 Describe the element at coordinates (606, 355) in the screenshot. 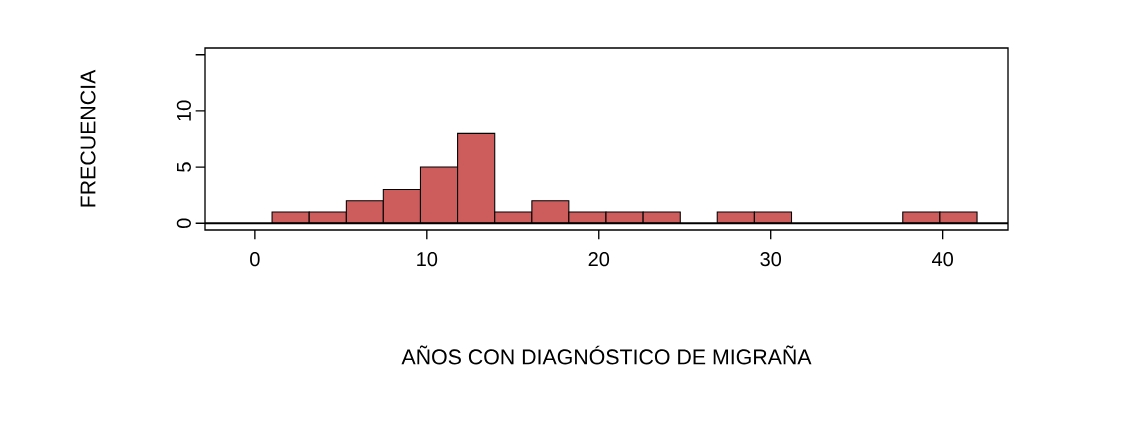

I see `x-axis-title: AÑOS CON DIAGNÓSTICO DE MIGRAÑA` at that location.